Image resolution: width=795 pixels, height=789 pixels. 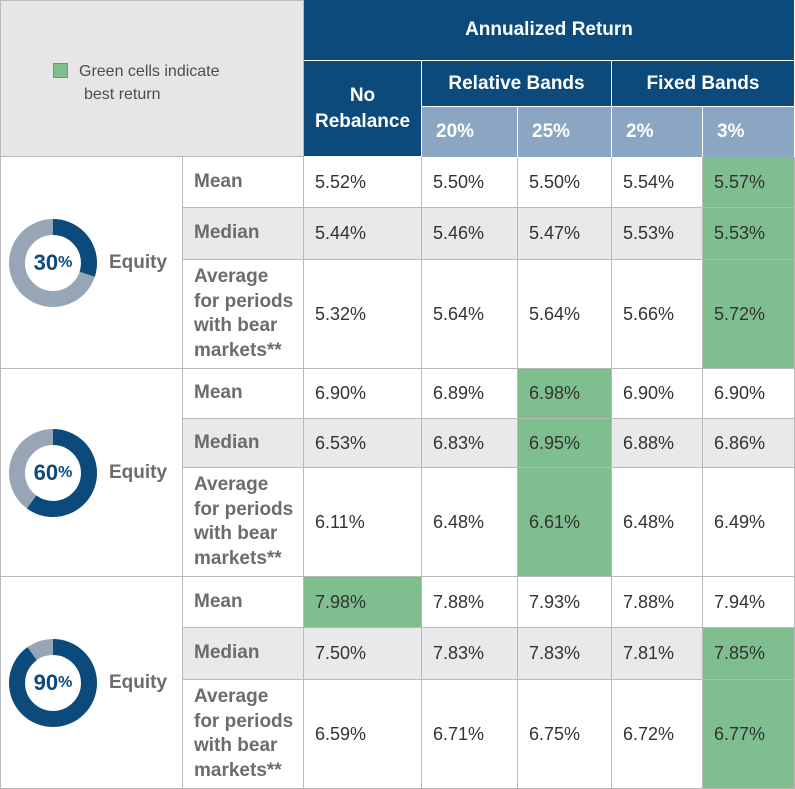 I want to click on header-col-3pct: 3%, so click(x=749, y=132).